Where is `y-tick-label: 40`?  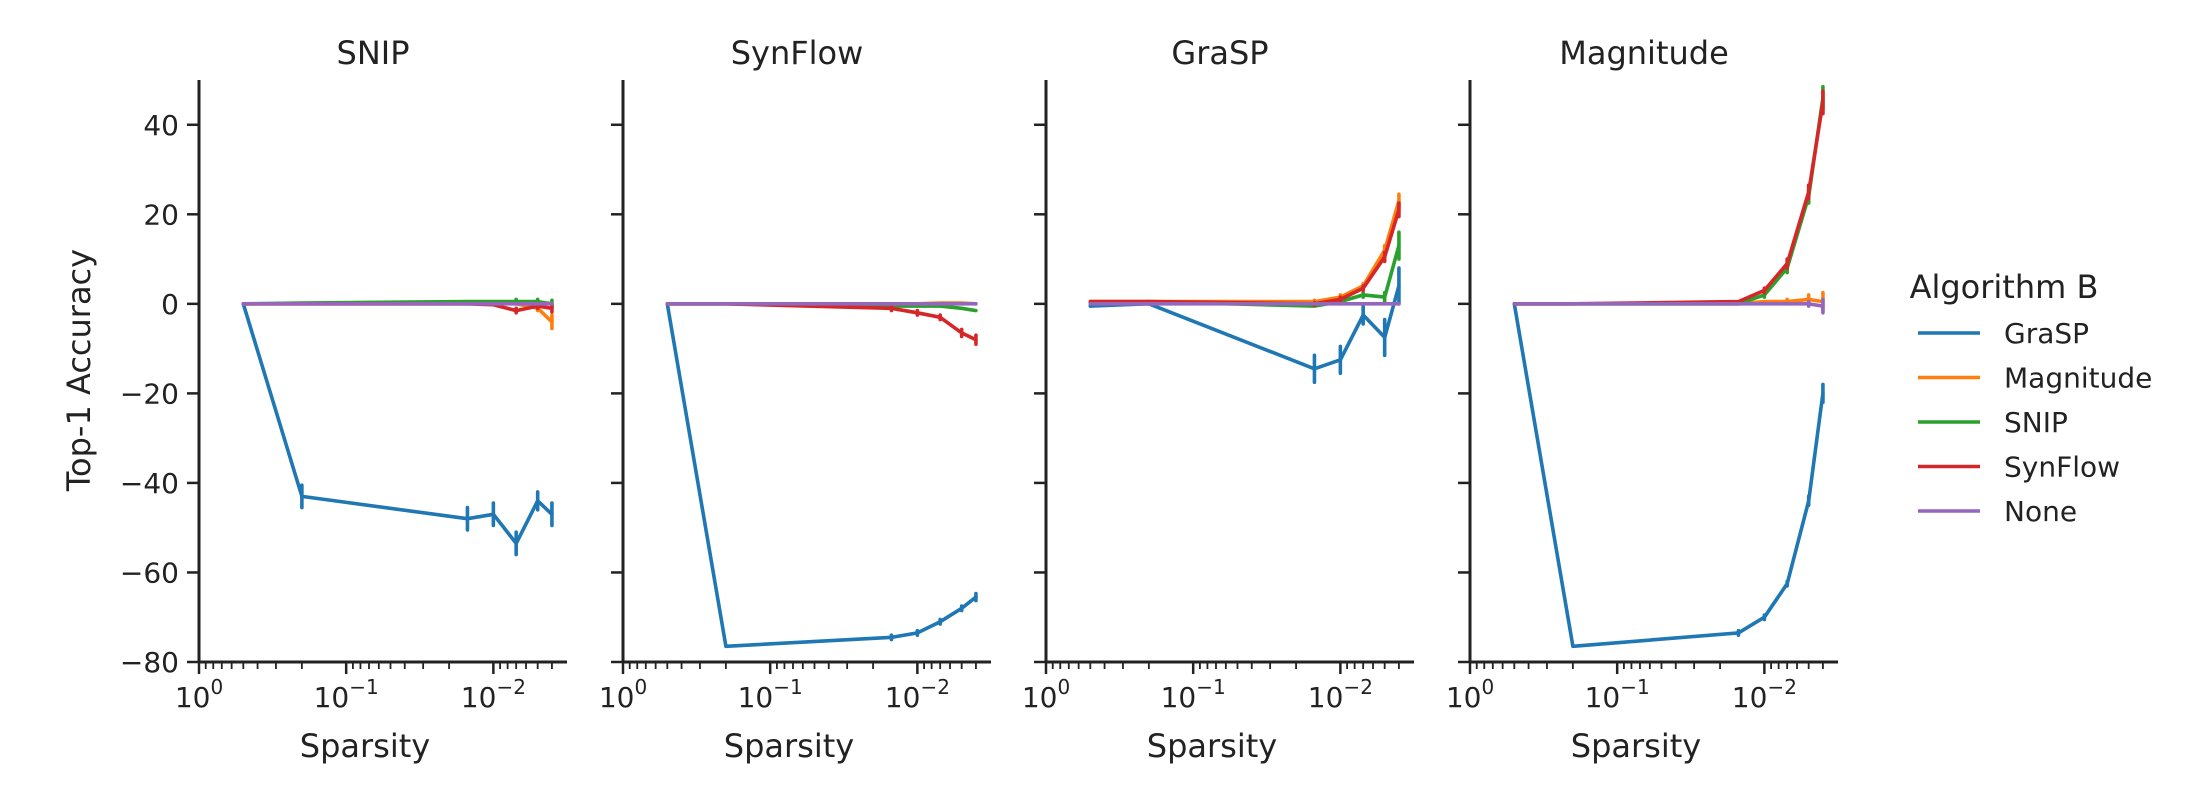 y-tick-label: 40 is located at coordinates (161, 125).